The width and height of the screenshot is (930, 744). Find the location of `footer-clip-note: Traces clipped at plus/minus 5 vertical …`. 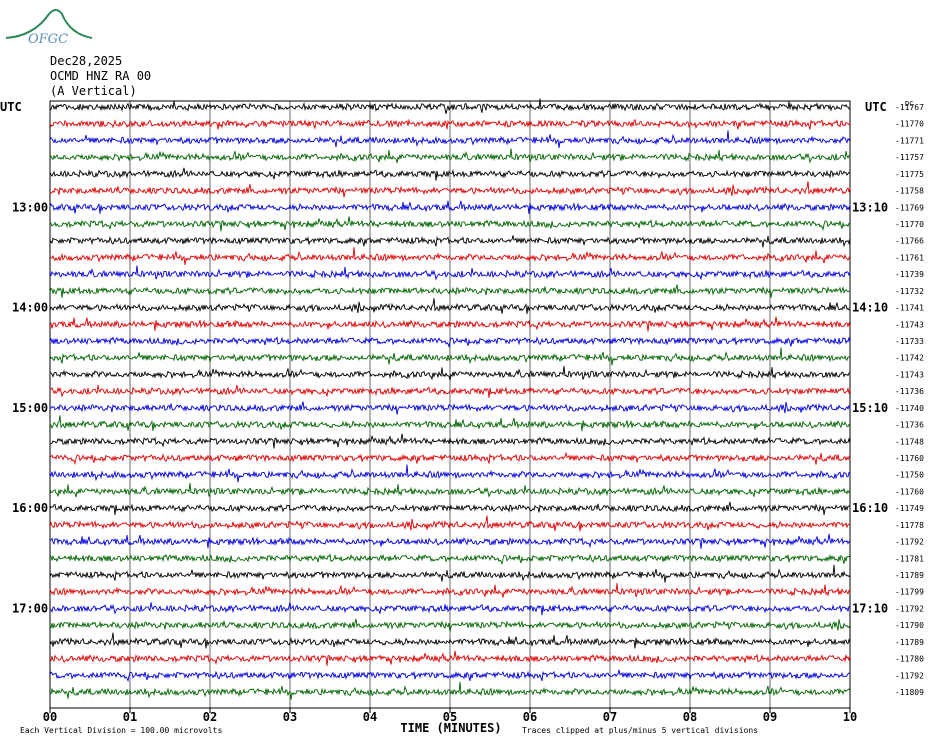

footer-clip-note: Traces clipped at plus/minus 5 vertical … is located at coordinates (640, 730).